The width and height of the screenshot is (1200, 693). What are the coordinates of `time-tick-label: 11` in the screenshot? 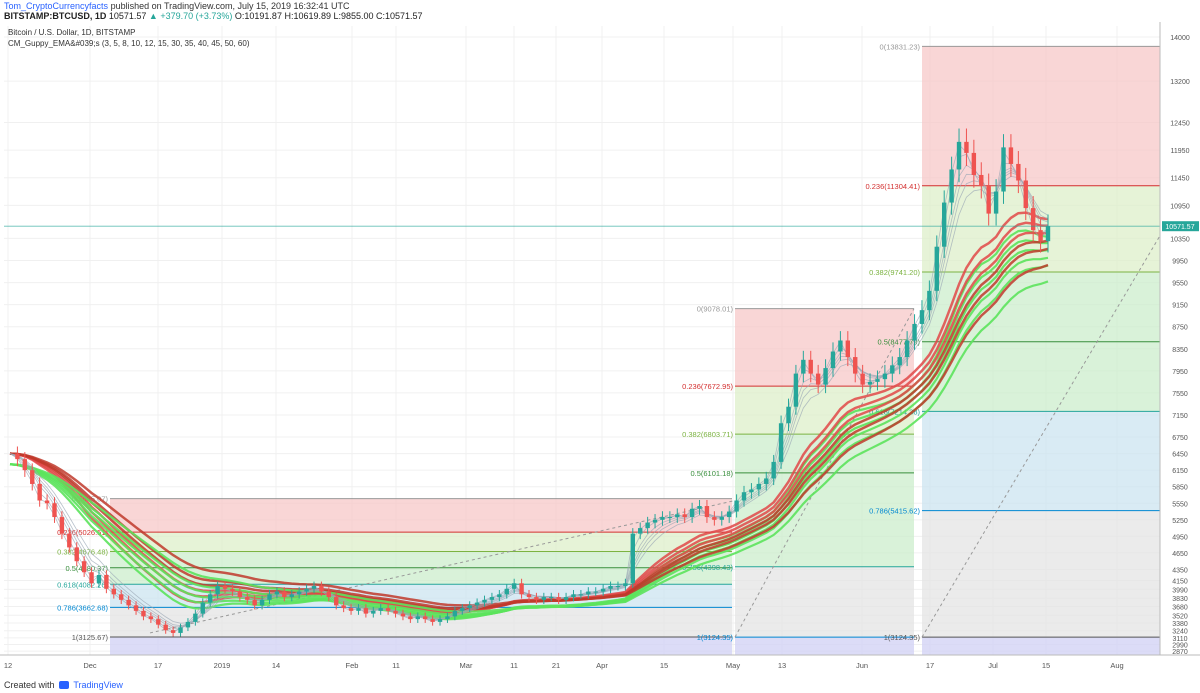 It's located at (514, 665).